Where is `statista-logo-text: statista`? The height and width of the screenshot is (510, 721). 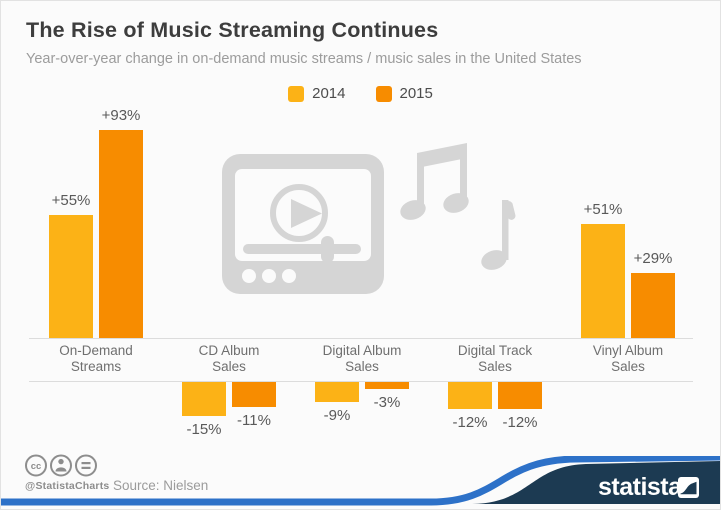
statista-logo-text: statista is located at coordinates (640, 487).